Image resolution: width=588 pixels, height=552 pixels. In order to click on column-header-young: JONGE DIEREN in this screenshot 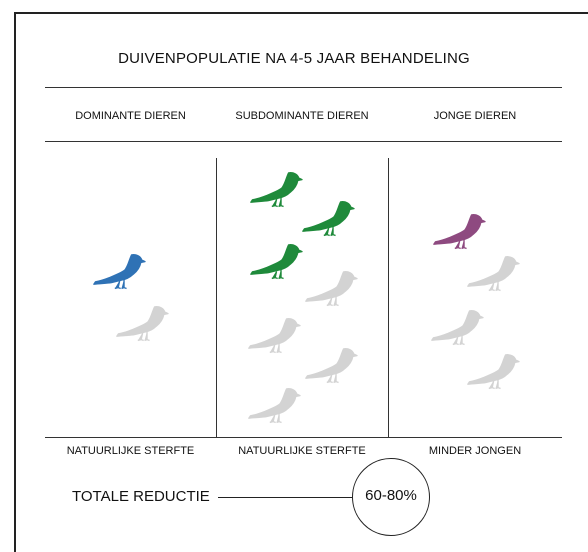, I will do `click(475, 116)`.